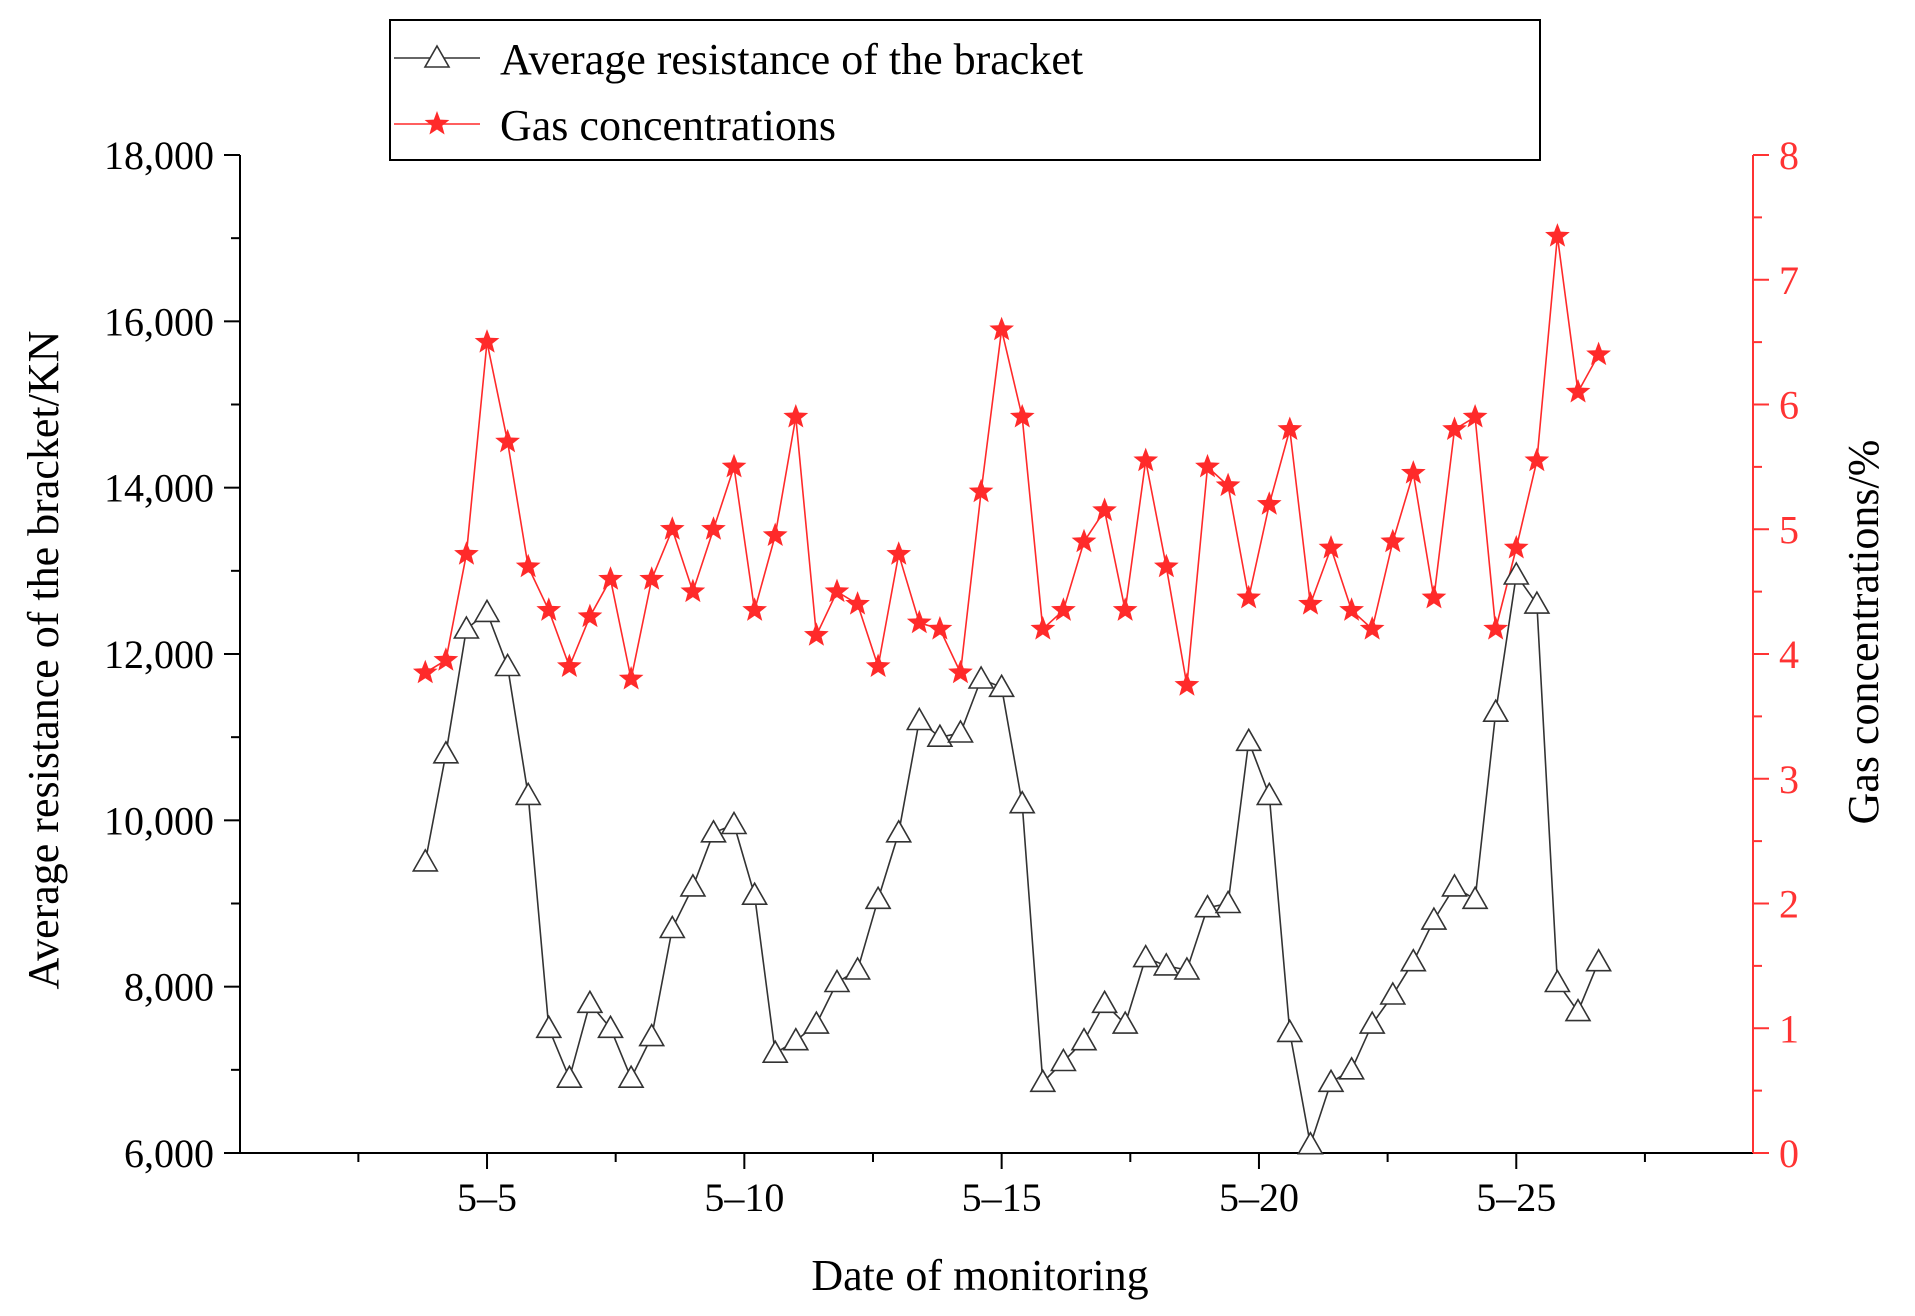 Image resolution: width=1915 pixels, height=1316 pixels. What do you see at coordinates (437, 56) in the screenshot?
I see `legend-triangle-marker` at bounding box center [437, 56].